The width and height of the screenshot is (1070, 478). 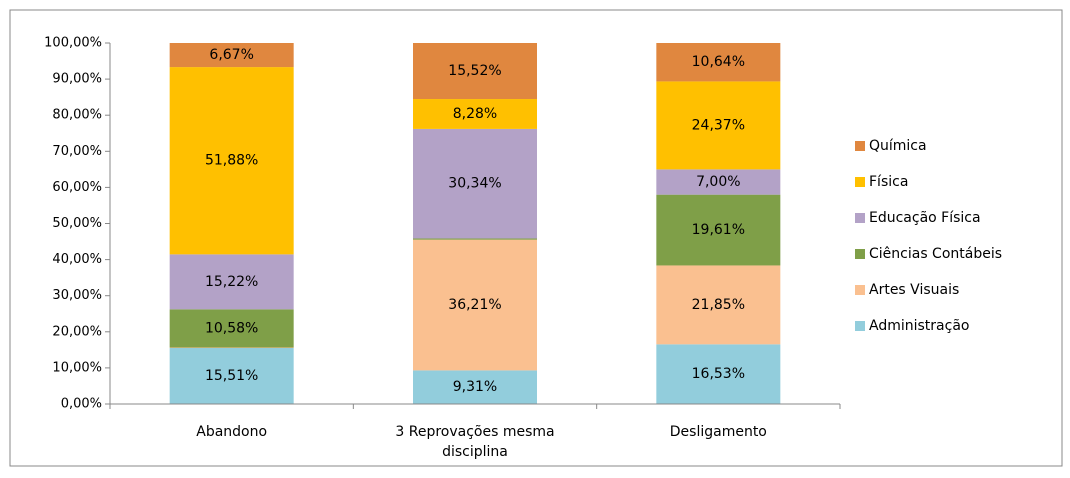 What do you see at coordinates (77, 151) in the screenshot?
I see `y-tick-label: 70,00%` at bounding box center [77, 151].